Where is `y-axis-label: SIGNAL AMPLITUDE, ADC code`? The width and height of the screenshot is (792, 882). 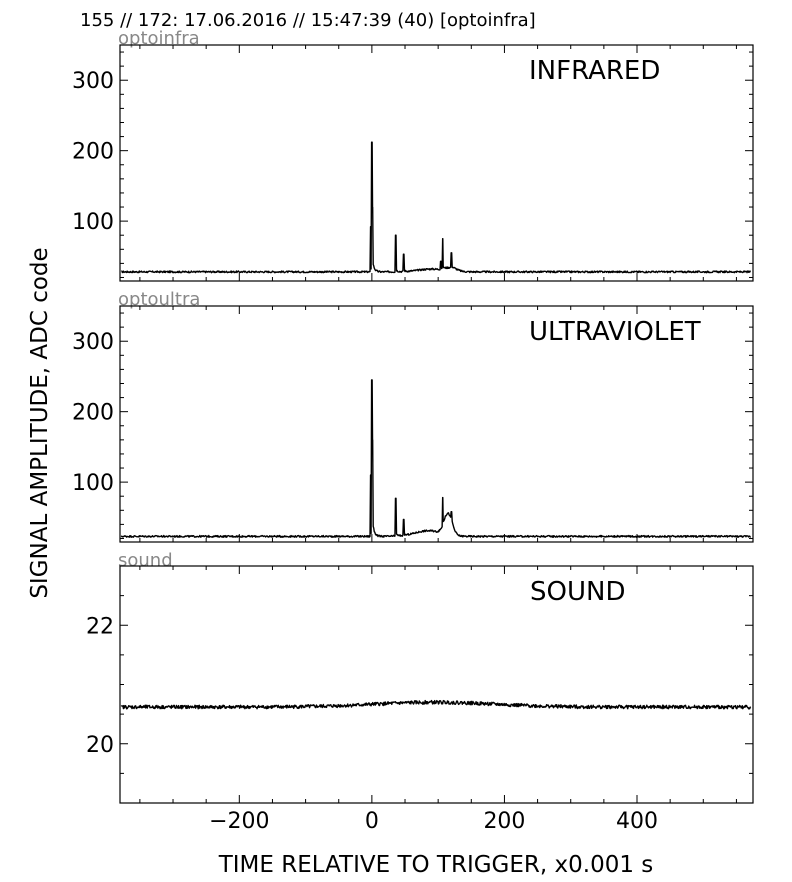
y-axis-label: SIGNAL AMPLITUDE, ADC code is located at coordinates (40, 422).